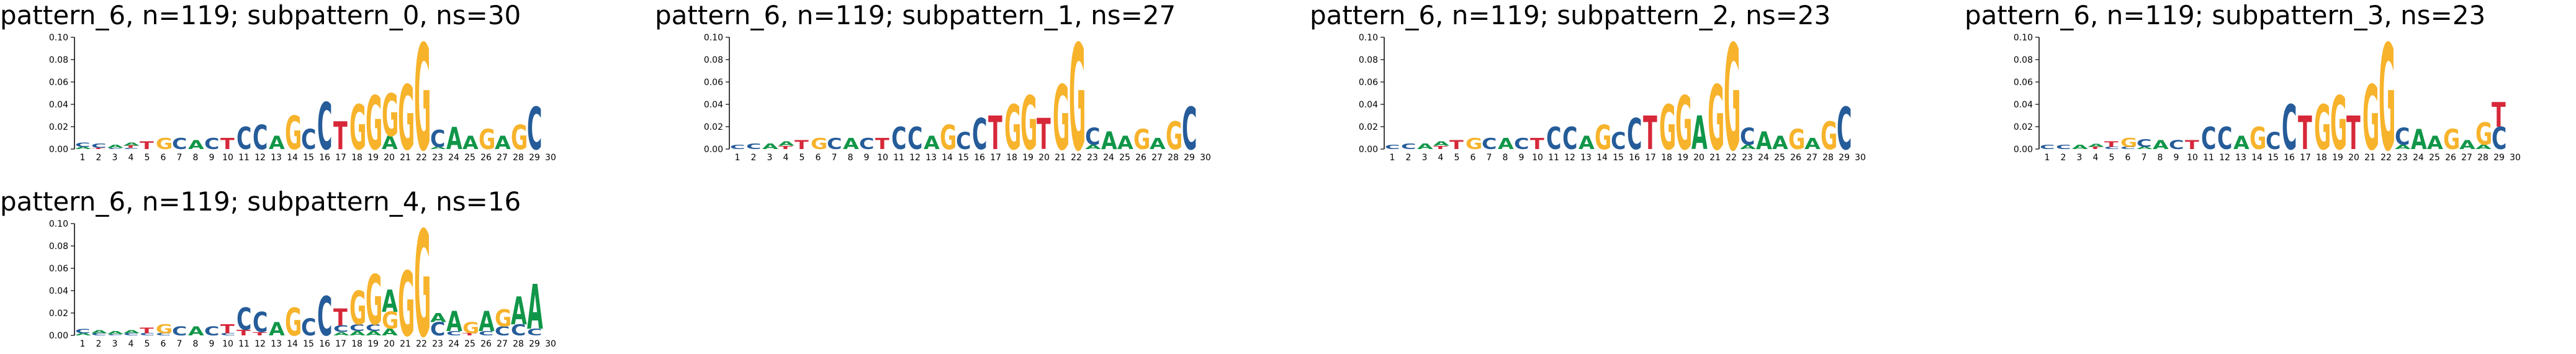 This screenshot has height=354, width=2576. Describe the element at coordinates (1618, 158) in the screenshot. I see `x-tick-label: 15` at that location.